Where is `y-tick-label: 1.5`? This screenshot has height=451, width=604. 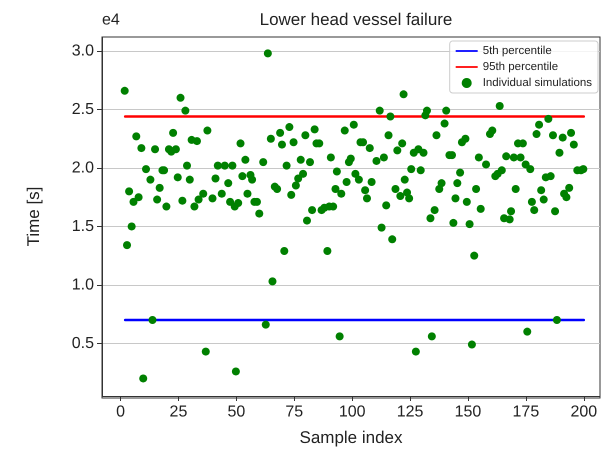 y-tick-label: 1.5 is located at coordinates (83, 226).